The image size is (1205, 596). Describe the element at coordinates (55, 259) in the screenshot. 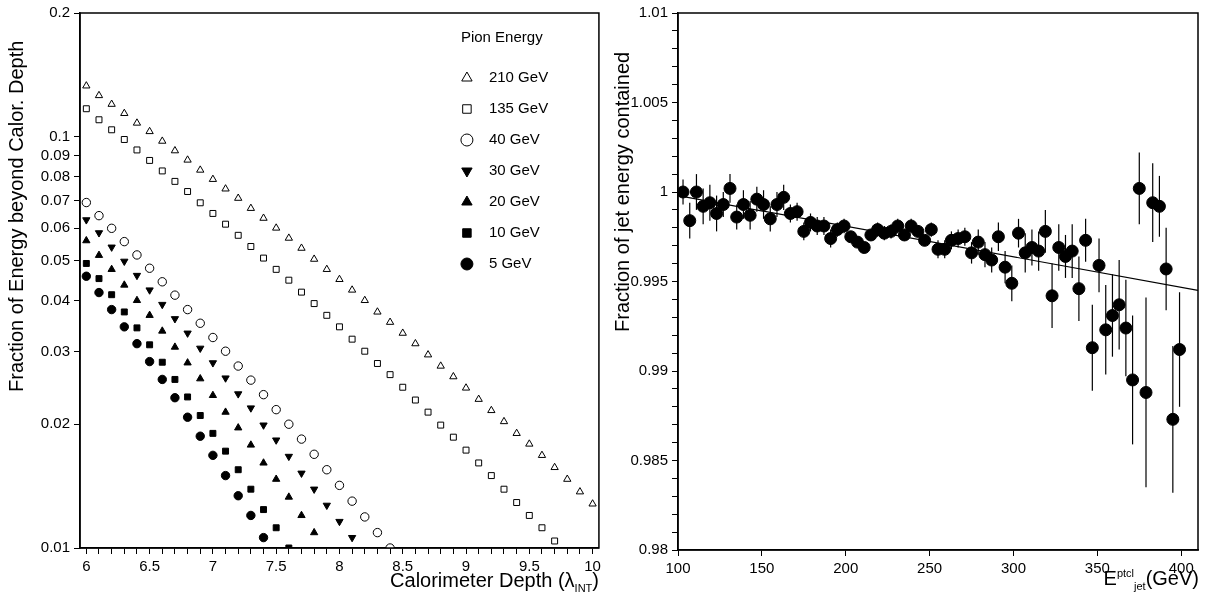

I see `y-tick-label: 0.05` at that location.